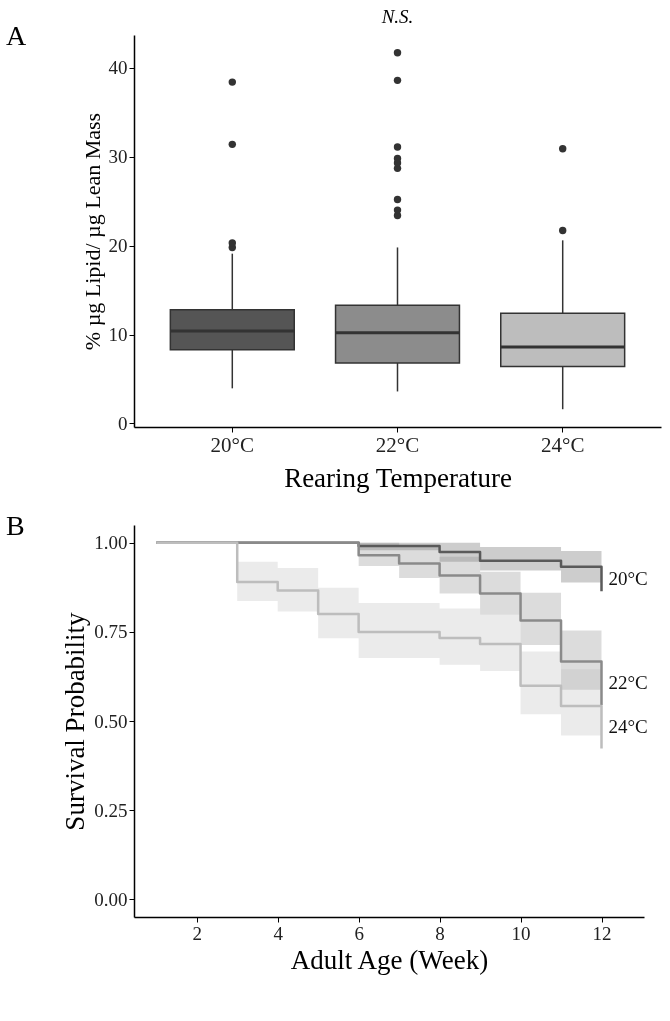 The width and height of the screenshot is (670, 1021). I want to click on x-tick-label: 24°C, so click(563, 444).